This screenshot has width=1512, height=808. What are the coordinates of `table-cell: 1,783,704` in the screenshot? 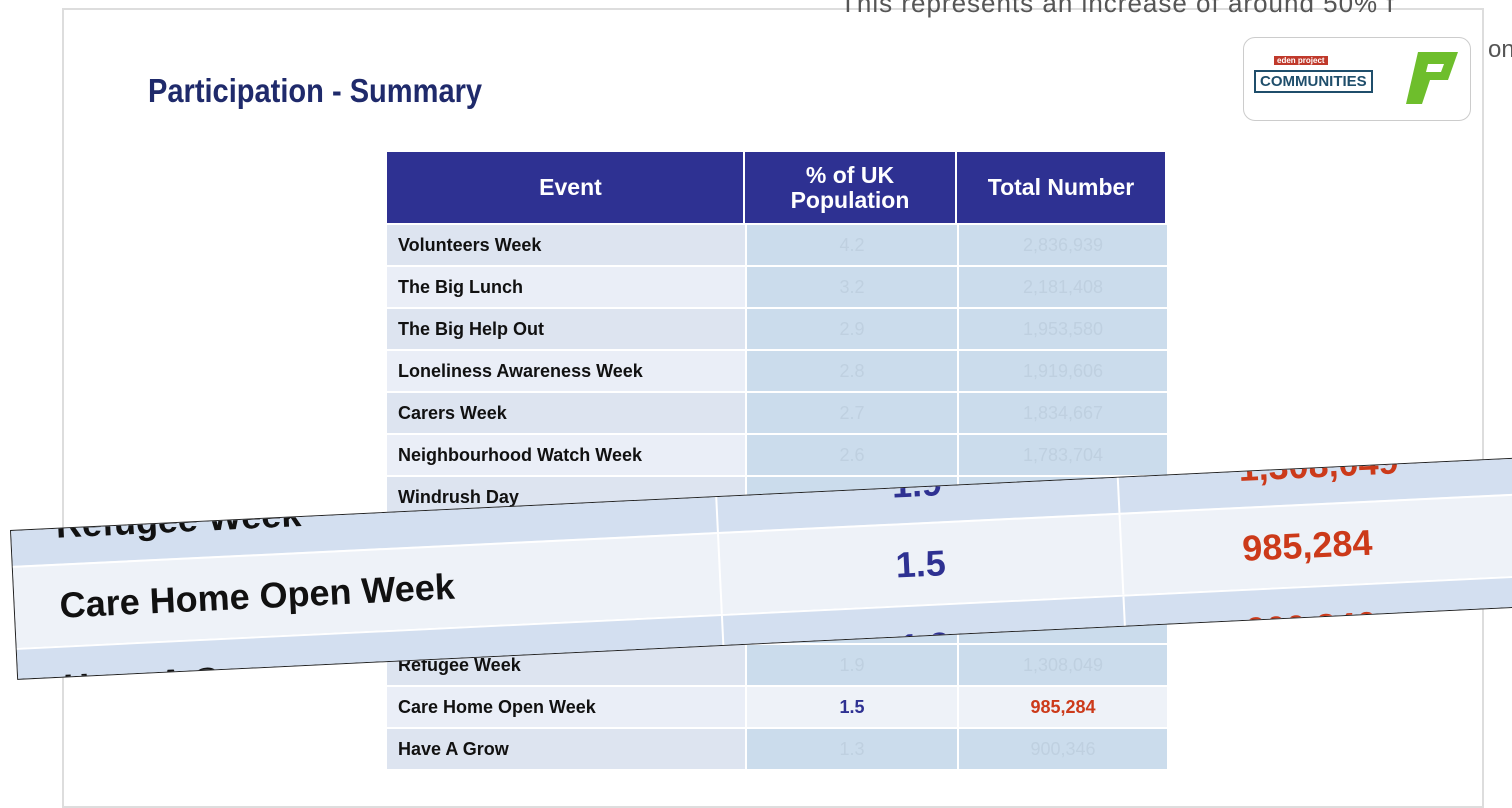 It's located at (1062, 455).